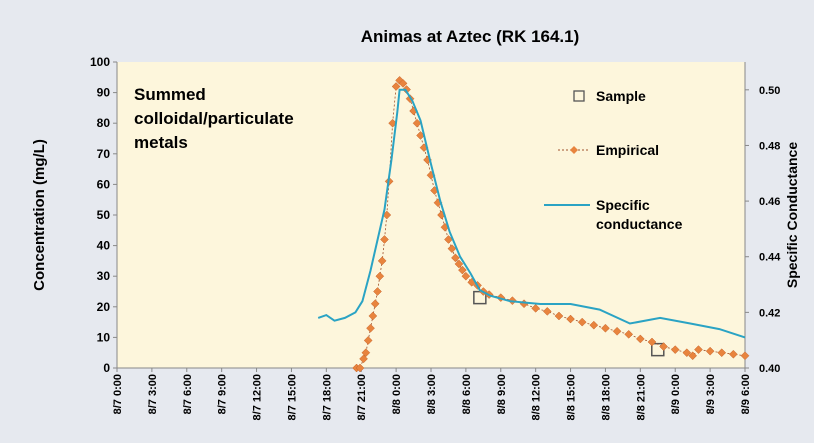 This screenshot has height=443, width=814. Describe the element at coordinates (104, 184) in the screenshot. I see `y-tick-label: 60` at that location.